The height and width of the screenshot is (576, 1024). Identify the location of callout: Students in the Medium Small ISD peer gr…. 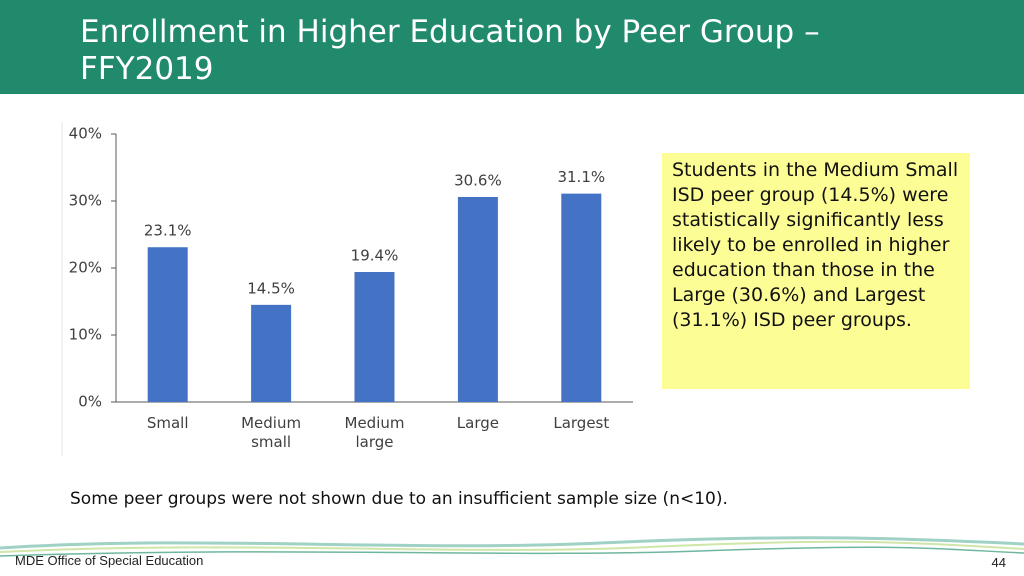
(816, 271).